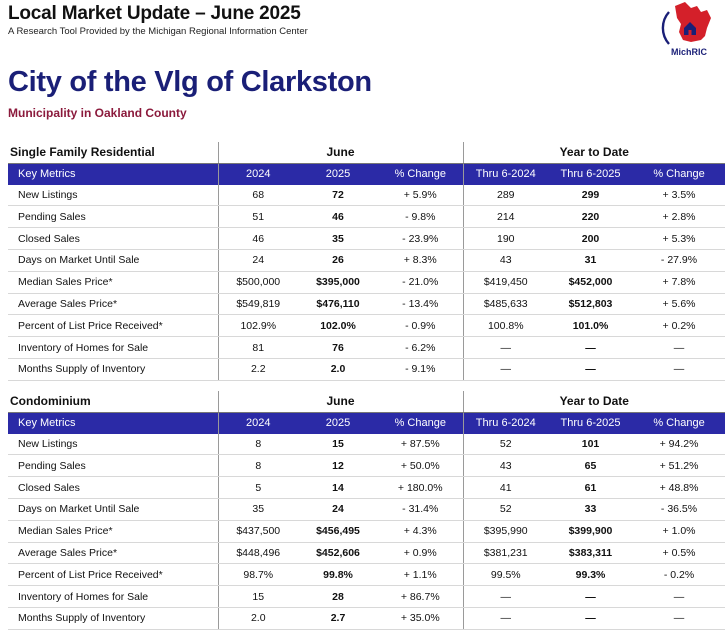 Image resolution: width=725 pixels, height=630 pixels. What do you see at coordinates (257, 487) in the screenshot?
I see `value-2024: 5` at bounding box center [257, 487].